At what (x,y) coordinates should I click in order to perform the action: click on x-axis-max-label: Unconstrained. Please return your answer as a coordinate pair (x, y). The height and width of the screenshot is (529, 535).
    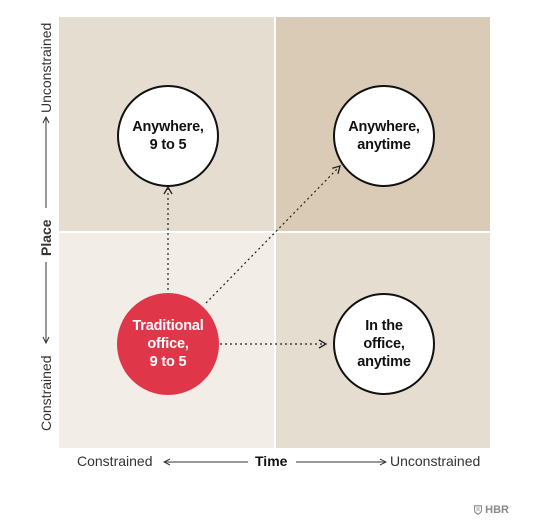
    Looking at the image, I should click on (435, 461).